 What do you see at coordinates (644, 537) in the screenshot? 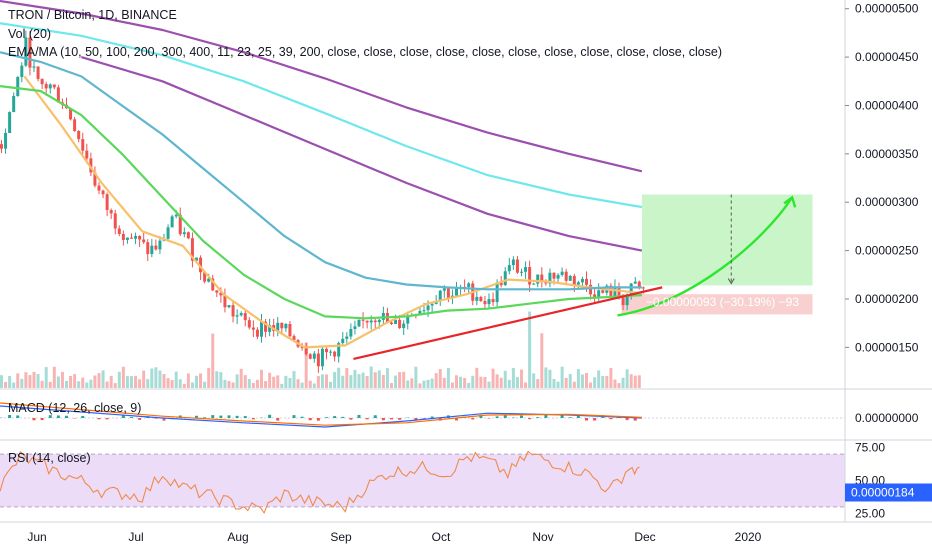
I see `time-tick-label: Dec` at bounding box center [644, 537].